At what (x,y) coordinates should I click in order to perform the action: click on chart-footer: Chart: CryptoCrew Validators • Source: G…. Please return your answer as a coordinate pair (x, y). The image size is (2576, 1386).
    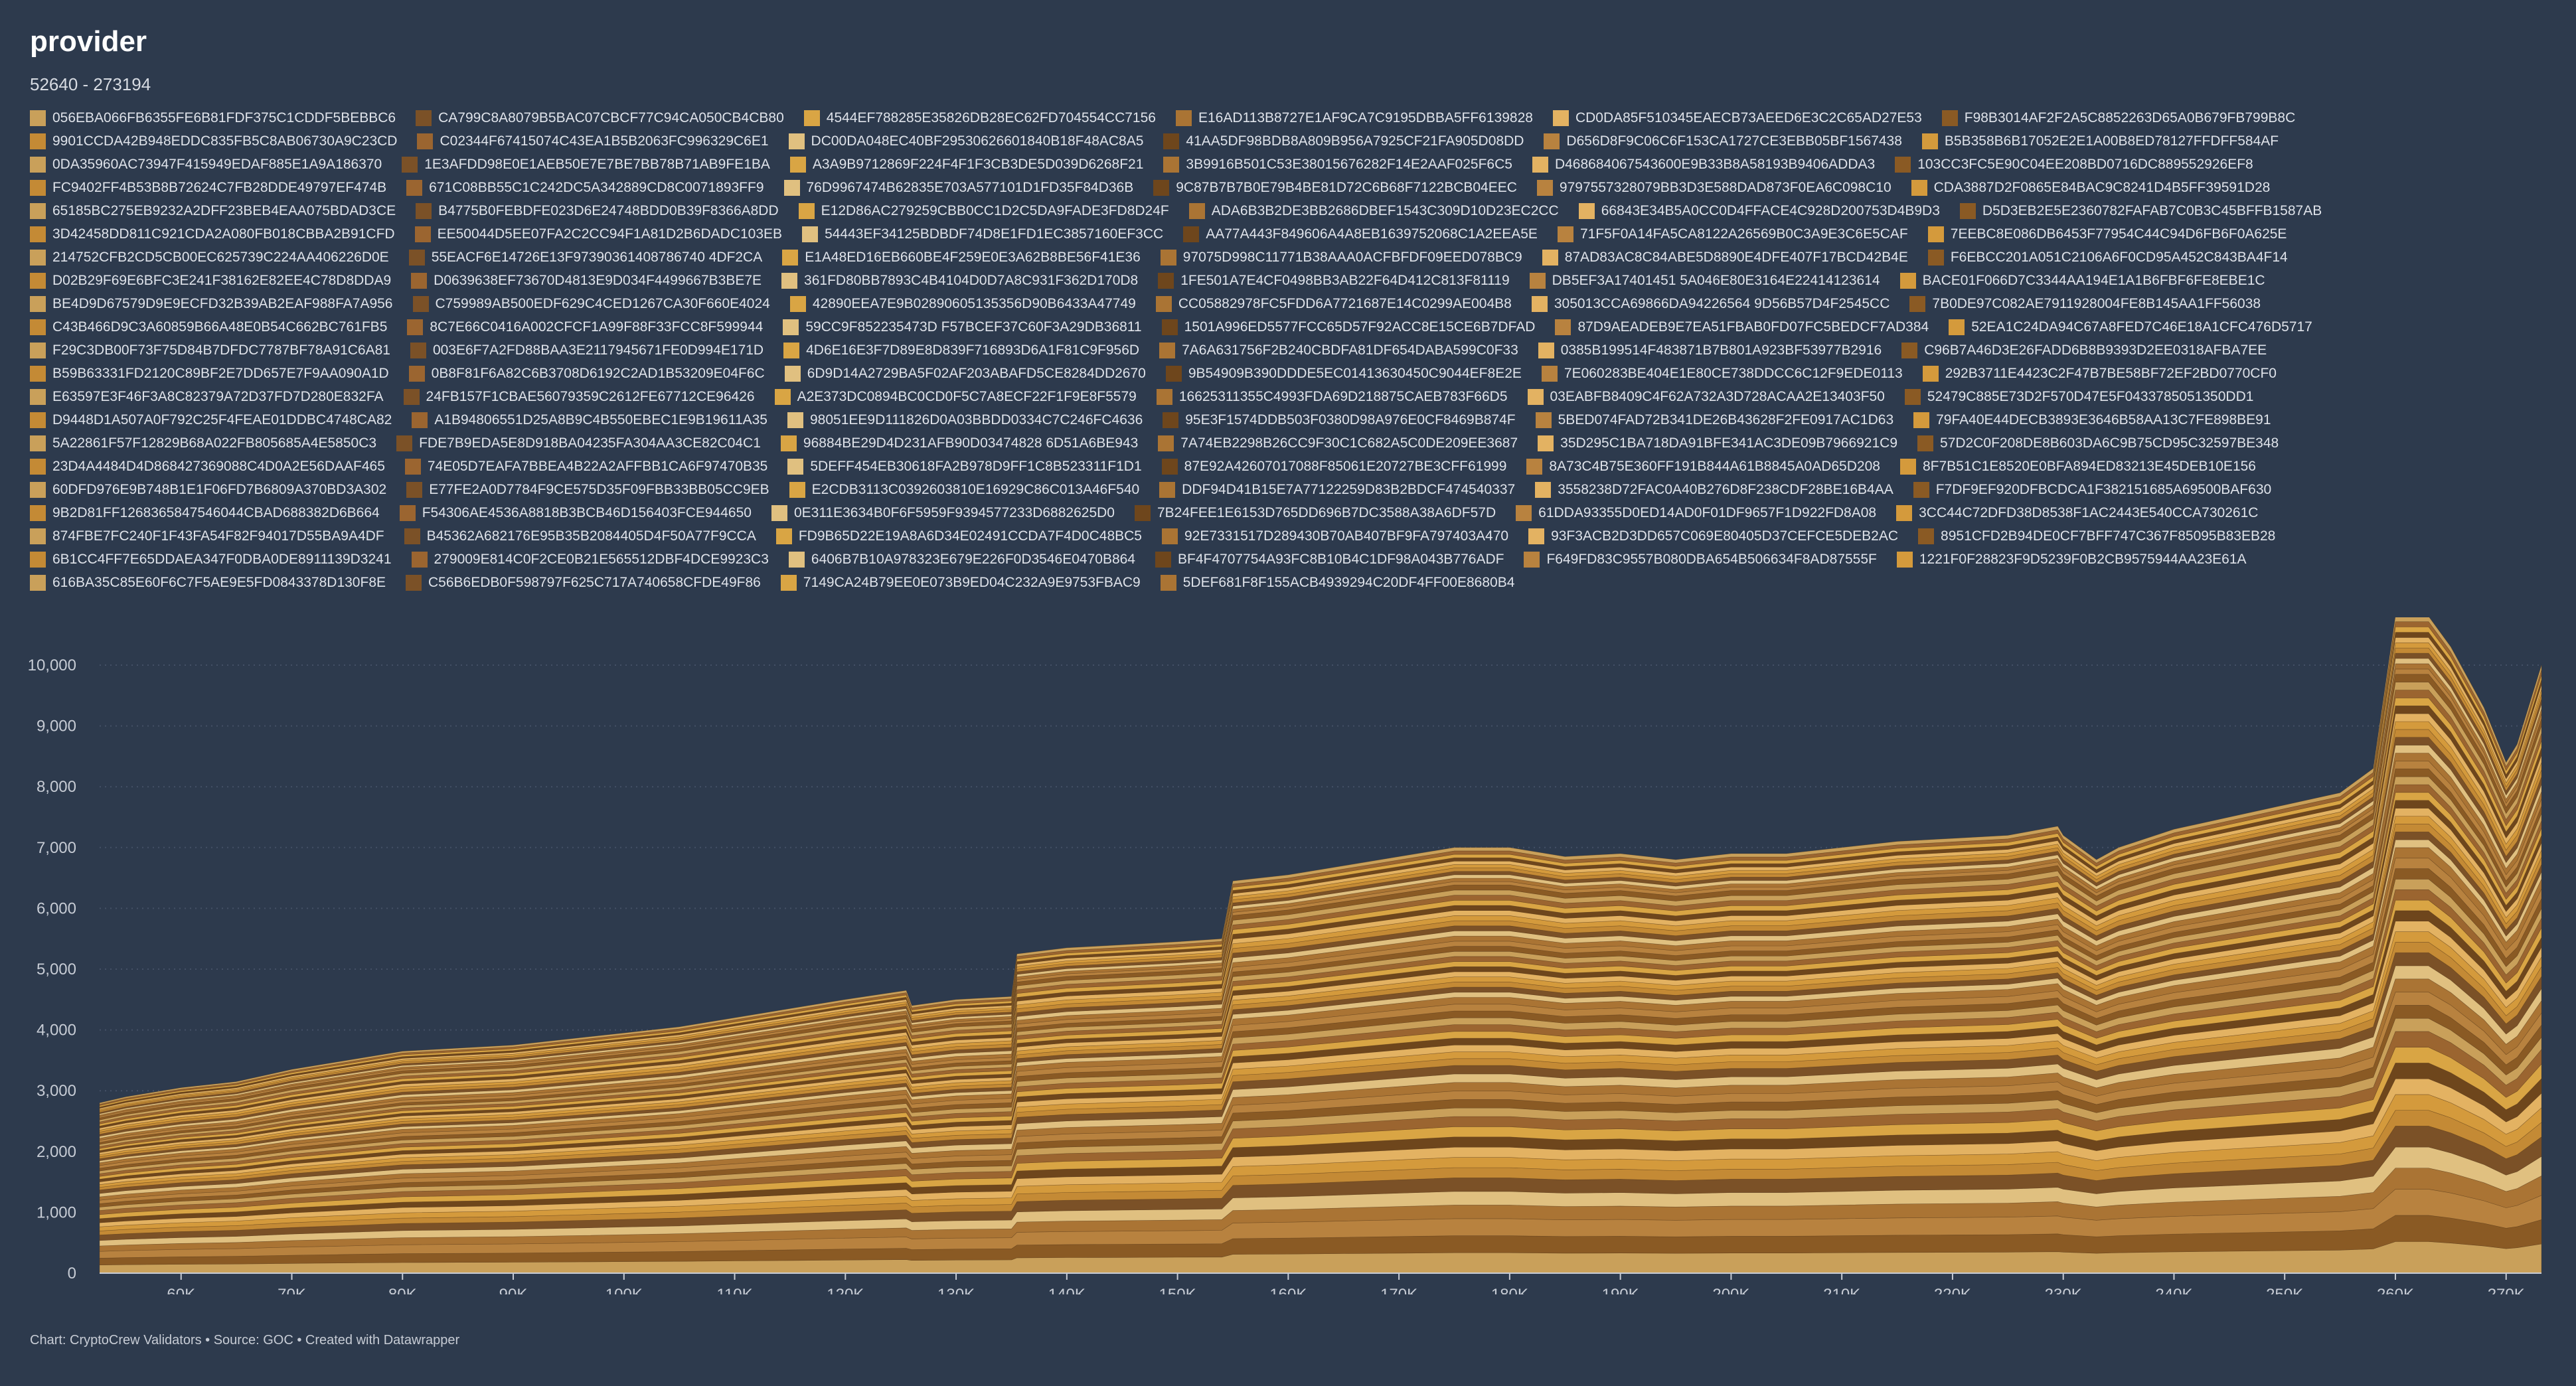
    Looking at the image, I should click on (245, 1341).